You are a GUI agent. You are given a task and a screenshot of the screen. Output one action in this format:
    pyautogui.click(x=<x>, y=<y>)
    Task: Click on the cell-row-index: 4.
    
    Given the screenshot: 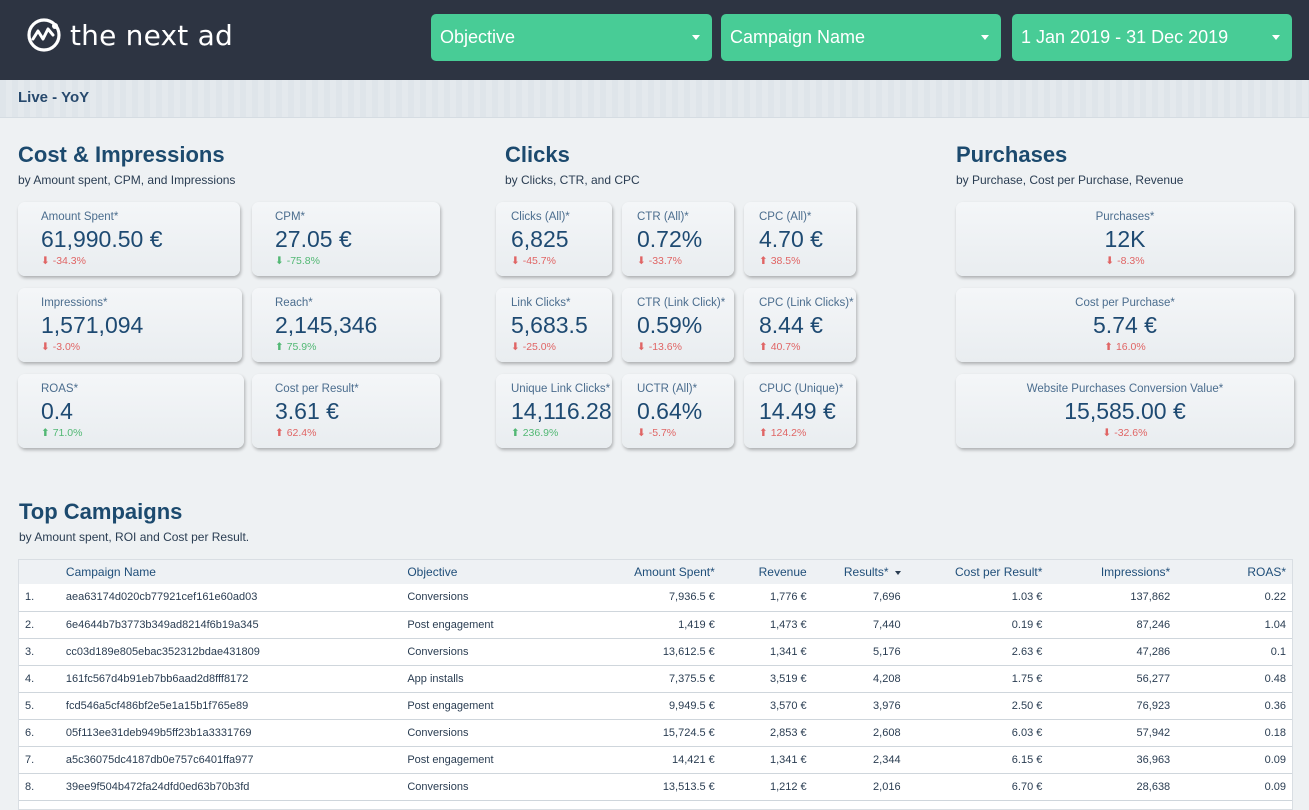 What is the action you would take?
    pyautogui.click(x=30, y=678)
    